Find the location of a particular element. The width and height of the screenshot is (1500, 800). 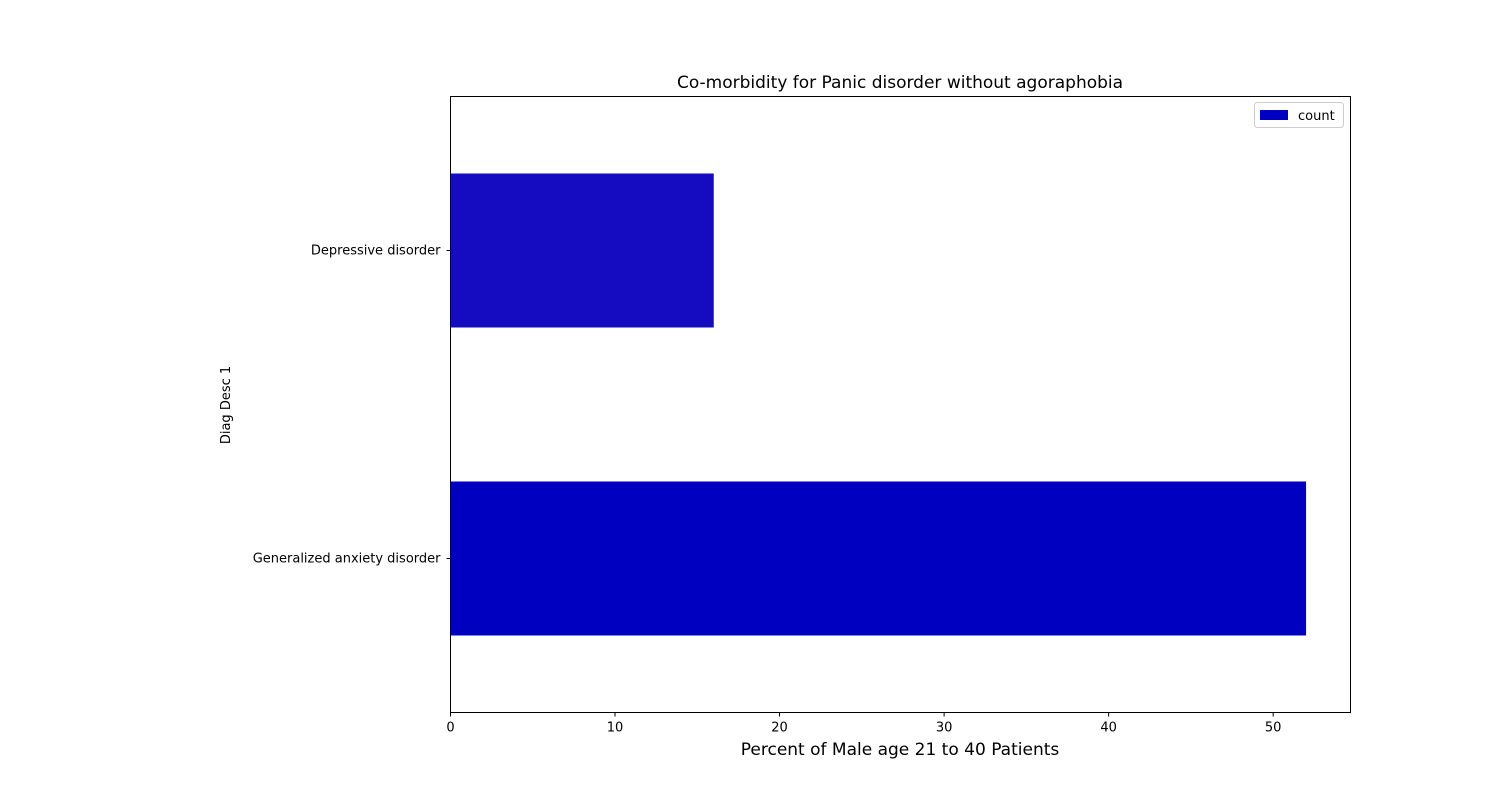

x-axis: 0 10 20 30 40 50 is located at coordinates (864, 724).